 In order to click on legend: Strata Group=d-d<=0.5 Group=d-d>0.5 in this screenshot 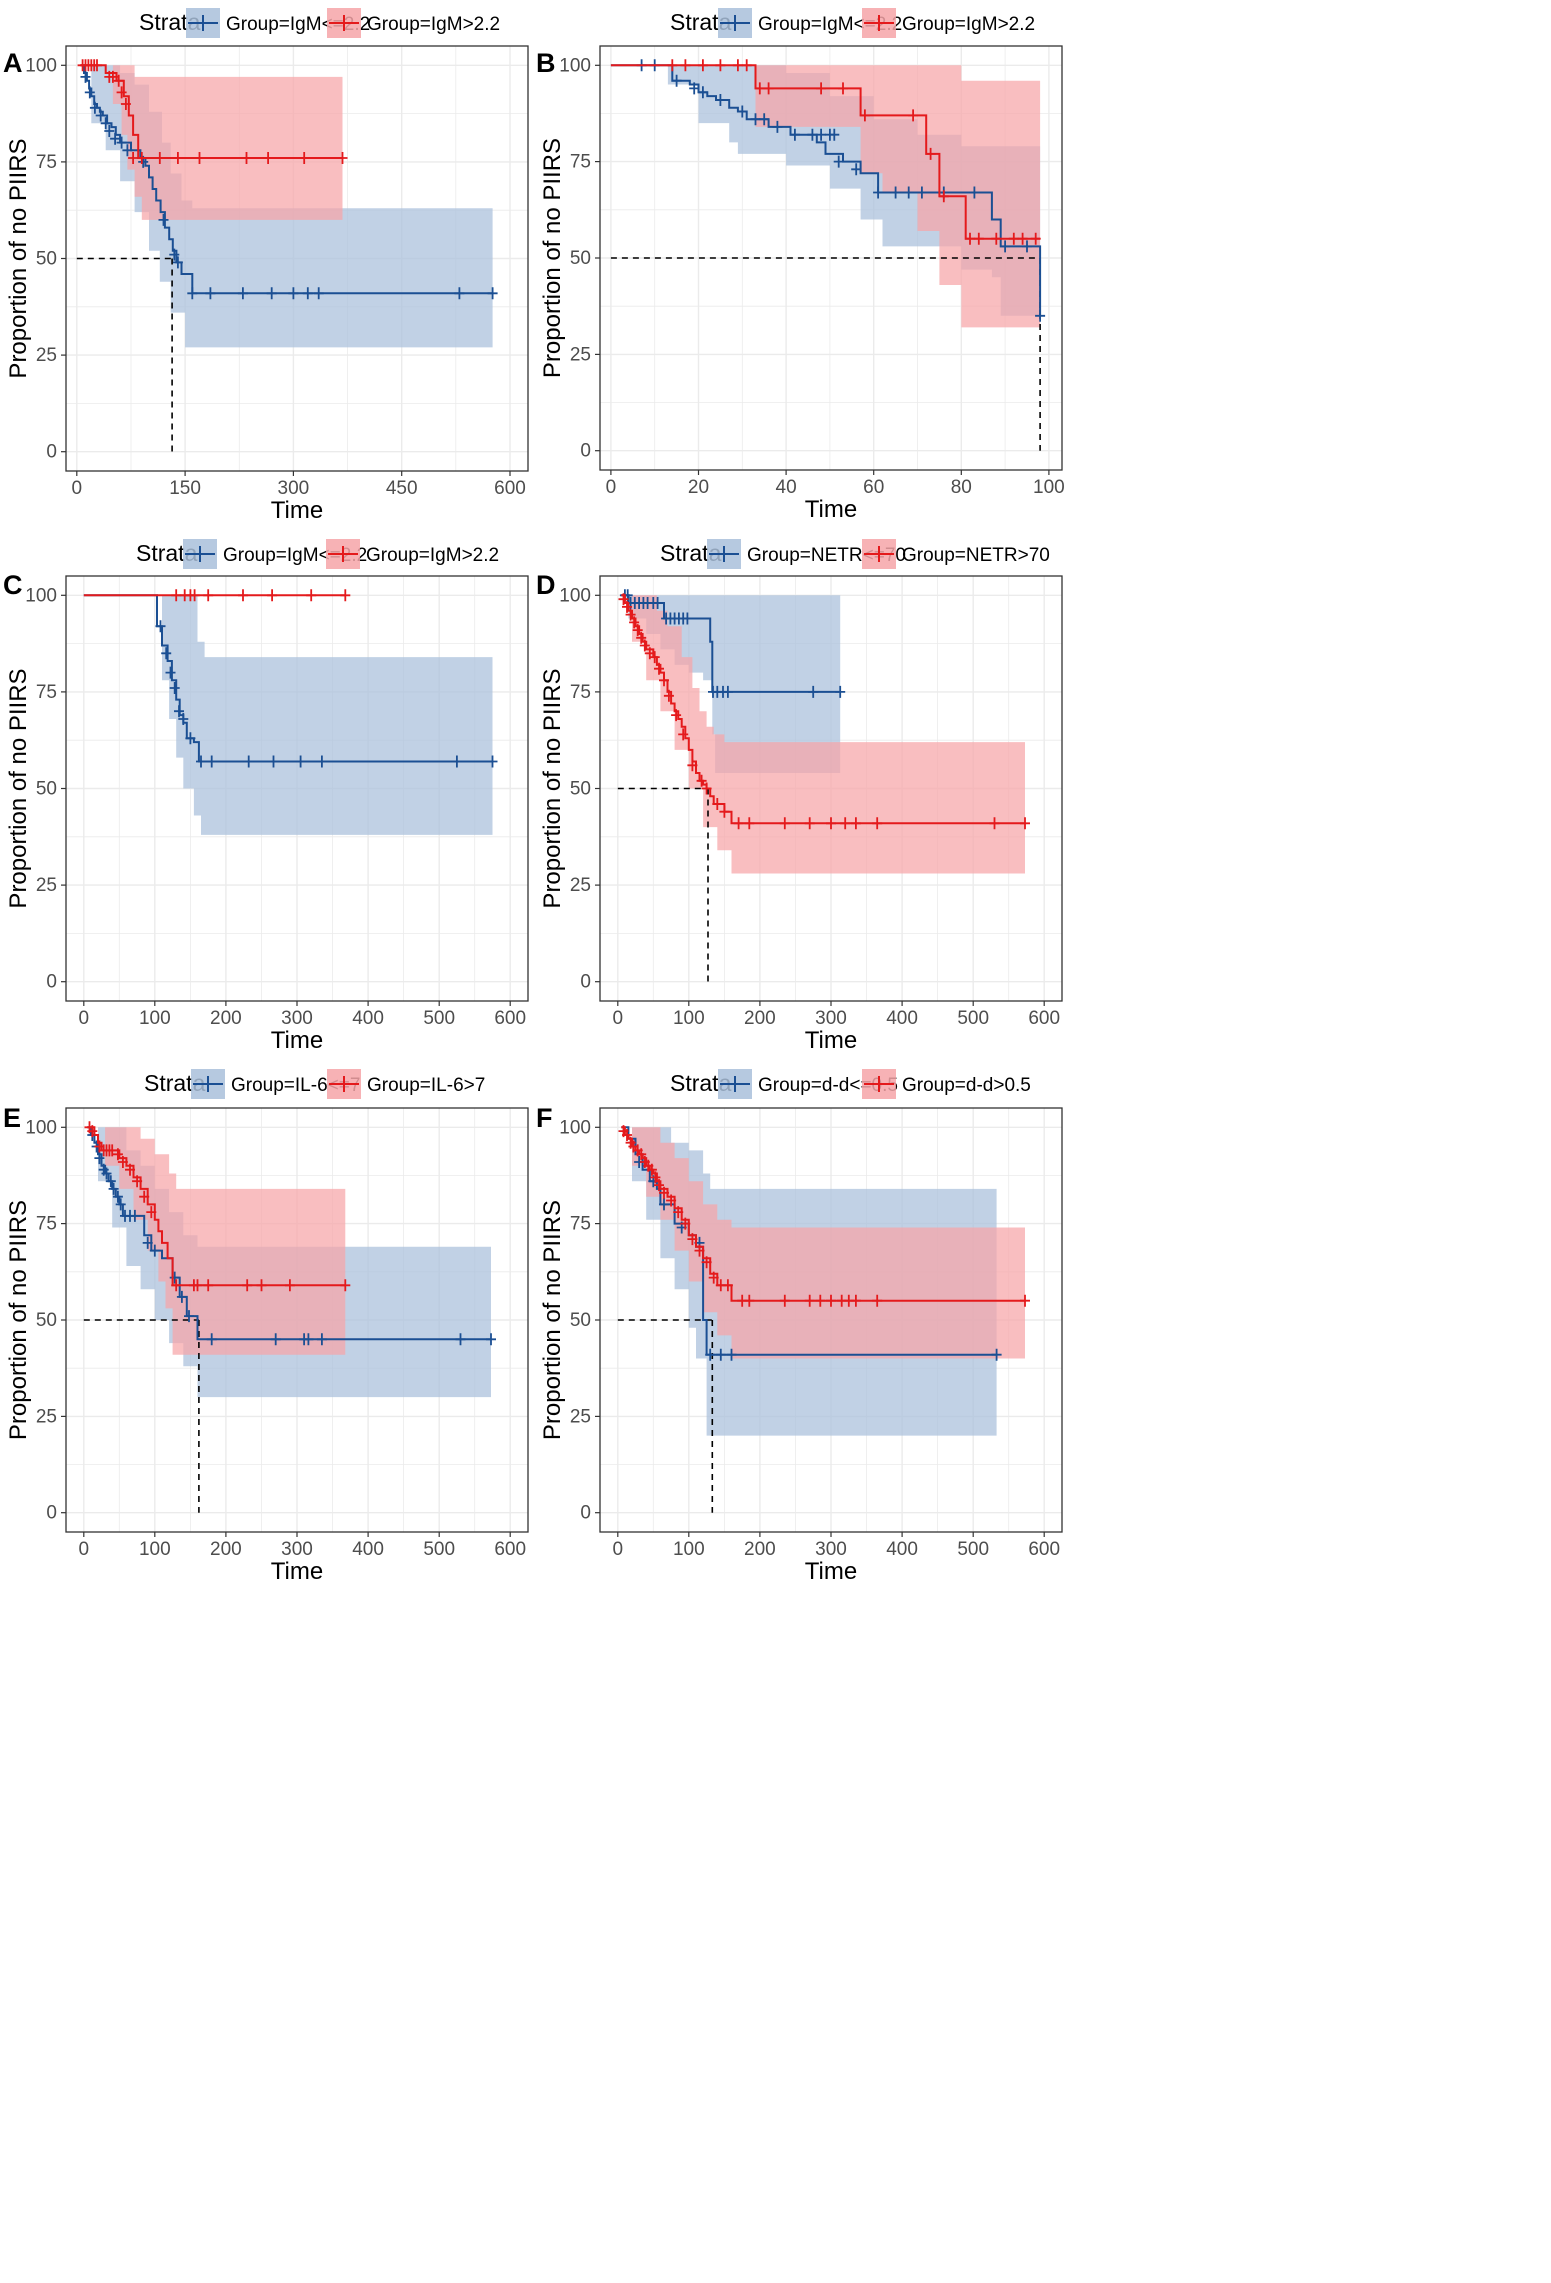, I will do `click(850, 1084)`.